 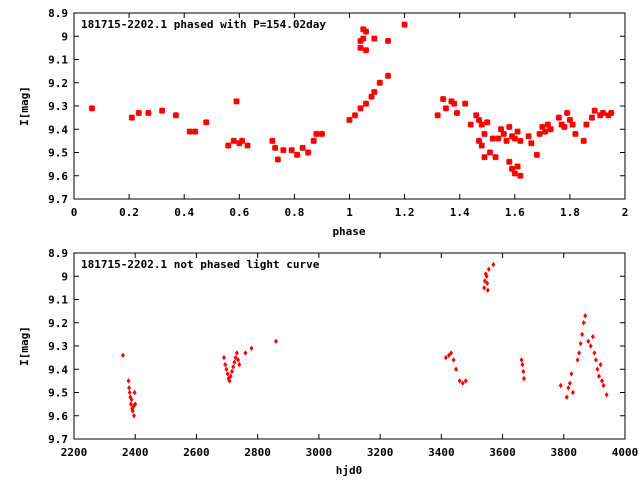 What do you see at coordinates (64, 36) in the screenshot?
I see `top-y-tick-label: 9` at bounding box center [64, 36].